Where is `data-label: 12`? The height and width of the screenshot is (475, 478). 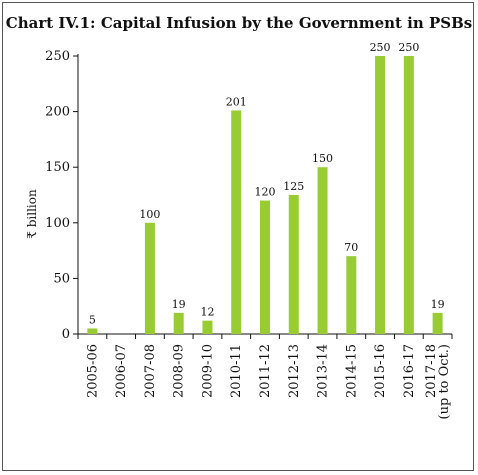 data-label: 12 is located at coordinates (207, 312).